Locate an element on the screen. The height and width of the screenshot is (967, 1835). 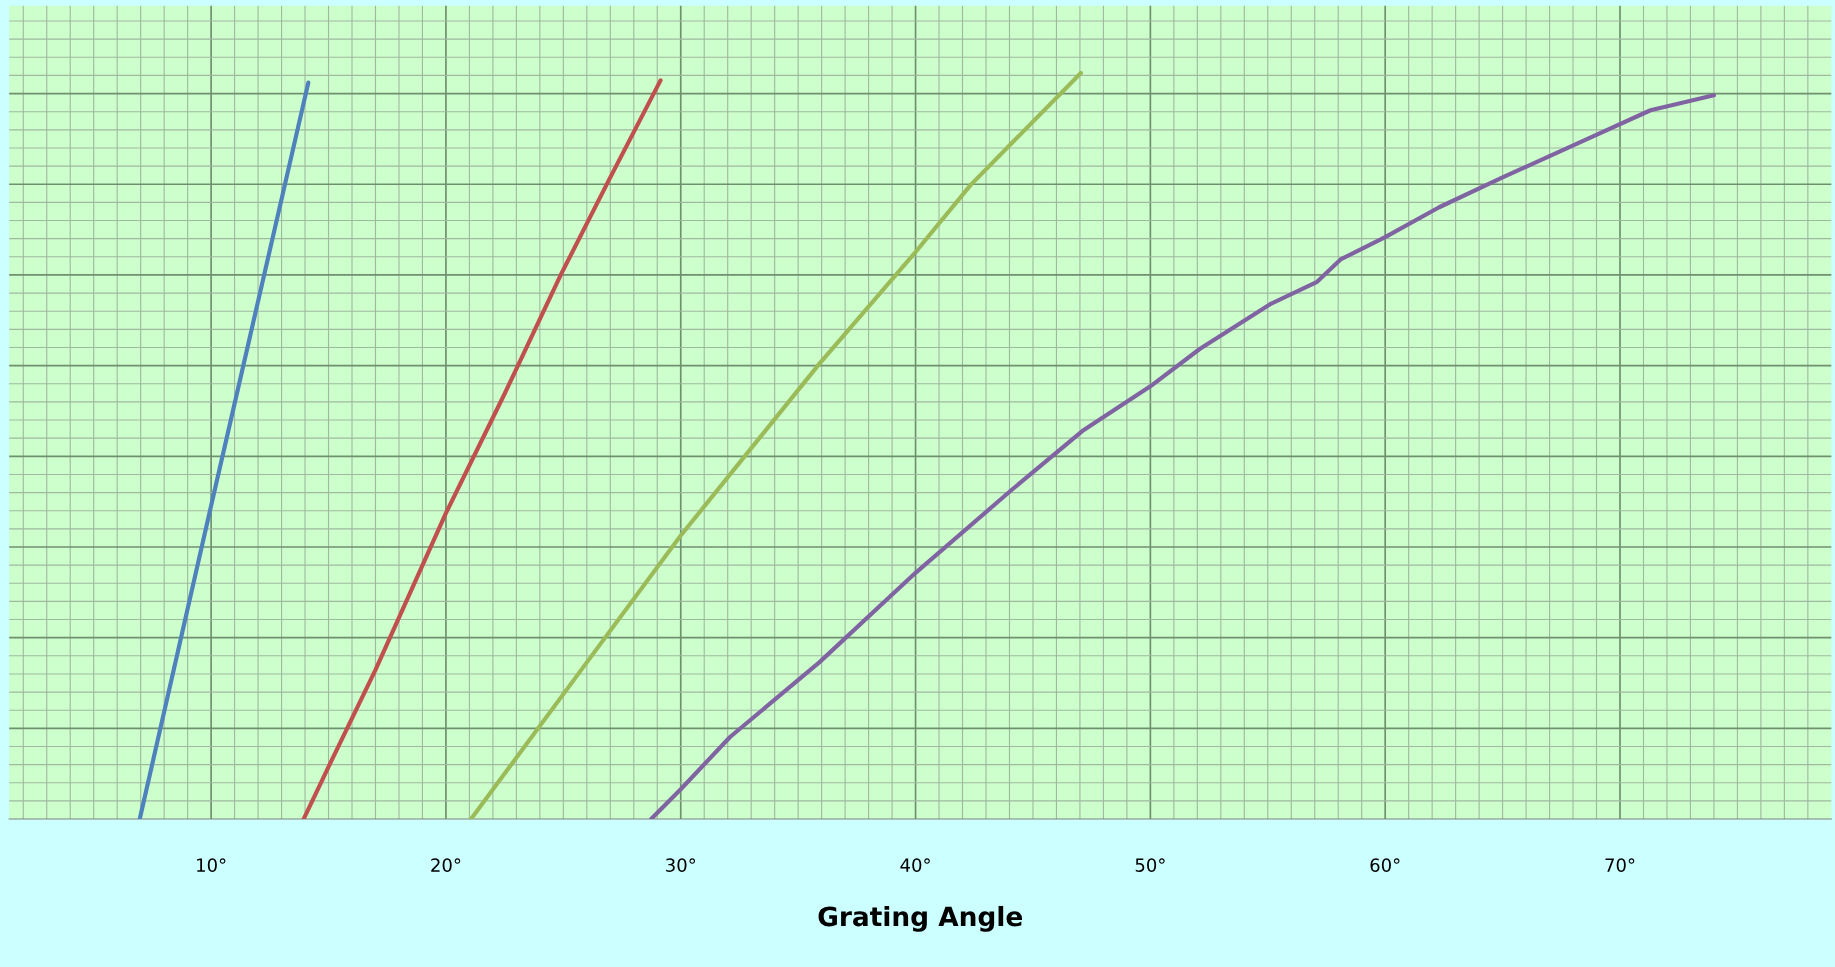
x-tick-label: 70° is located at coordinates (1620, 865).